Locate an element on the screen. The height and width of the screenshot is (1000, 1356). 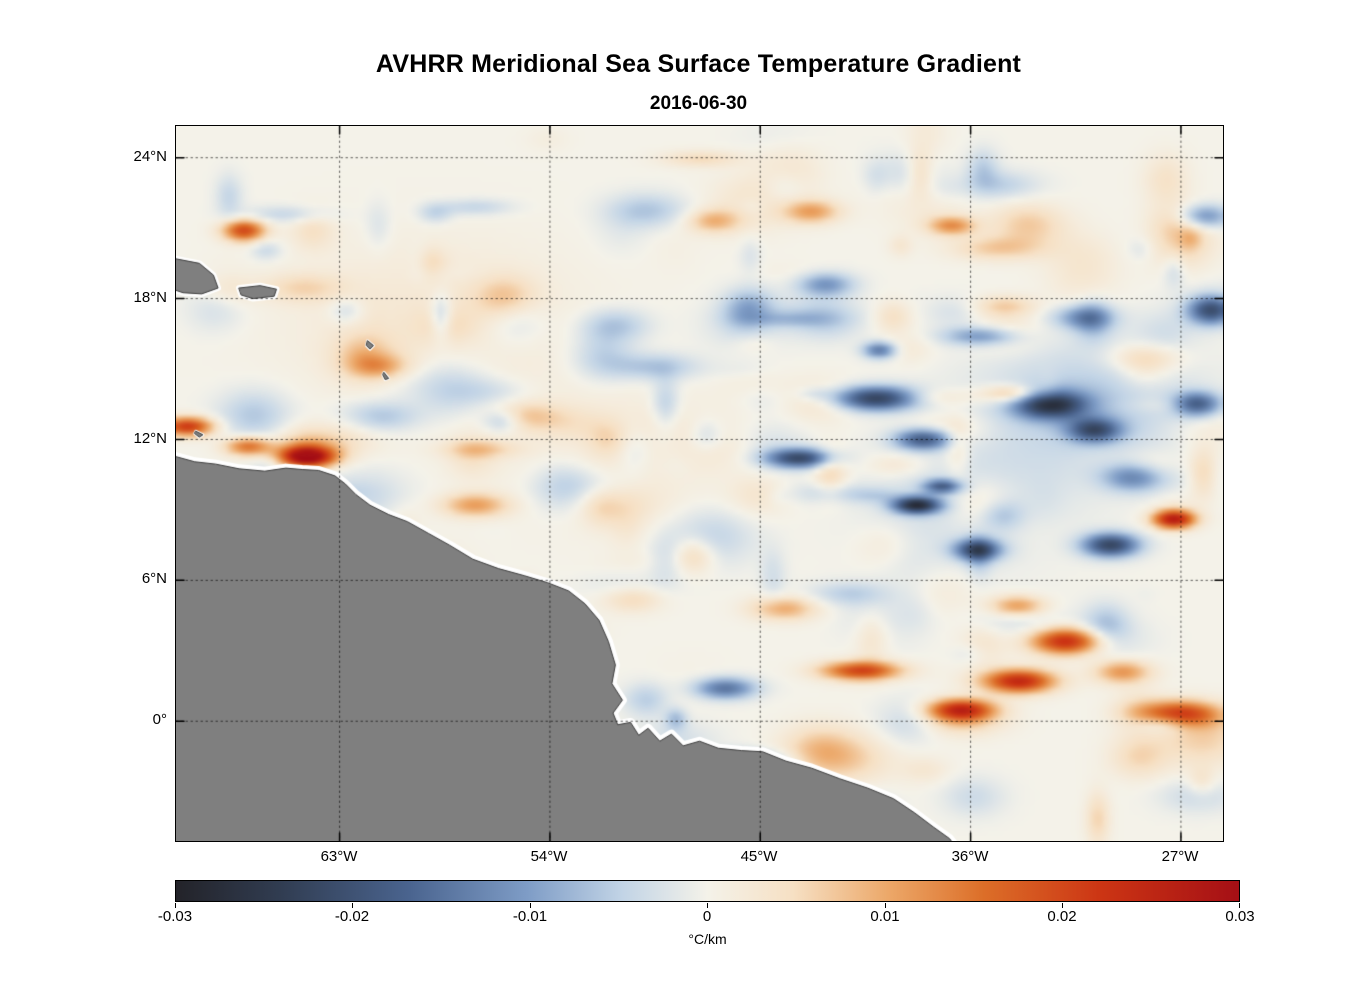
y-tick-label-0: 0° is located at coordinates (159, 719).